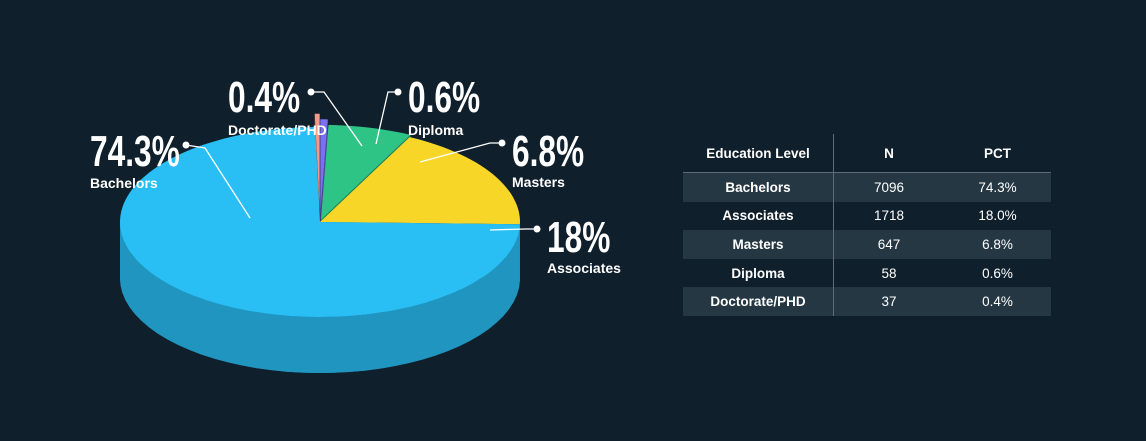 The height and width of the screenshot is (441, 1146). I want to click on column-header-education-level: Education Level, so click(758, 153).